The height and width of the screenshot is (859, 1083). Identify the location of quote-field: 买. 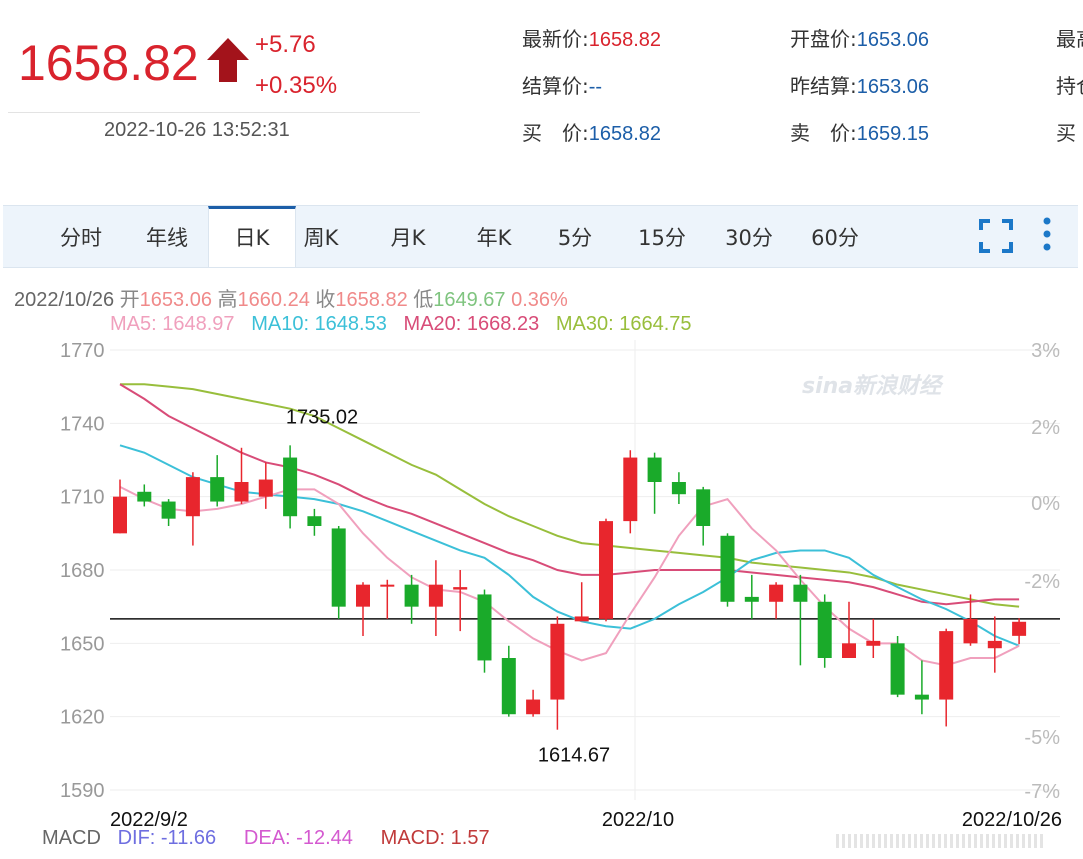
(1066, 131).